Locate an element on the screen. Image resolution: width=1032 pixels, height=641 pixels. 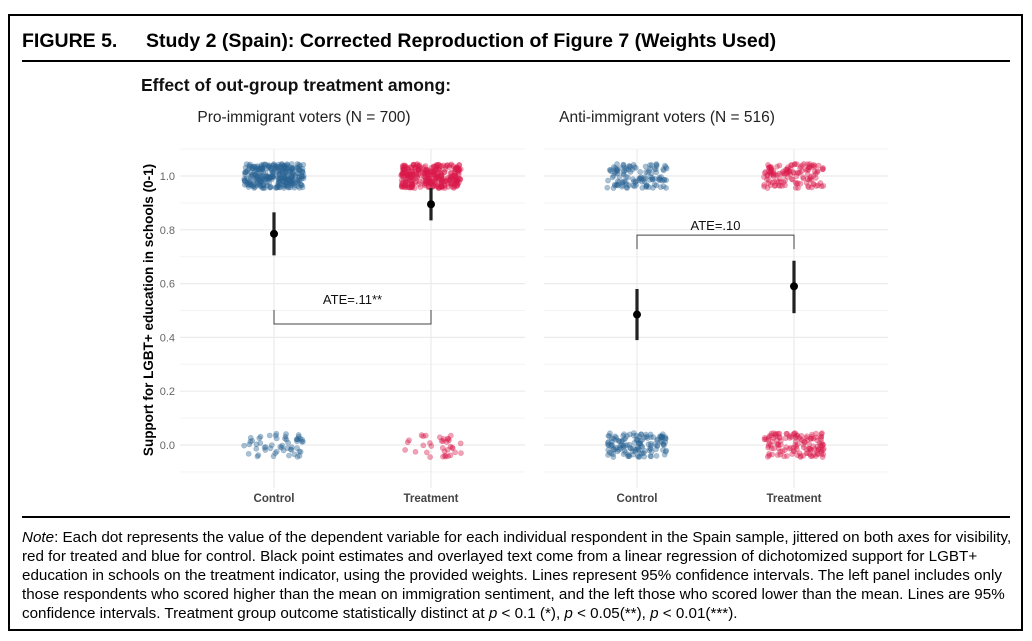
treatment-response-dot-group is located at coordinates (794, 176).